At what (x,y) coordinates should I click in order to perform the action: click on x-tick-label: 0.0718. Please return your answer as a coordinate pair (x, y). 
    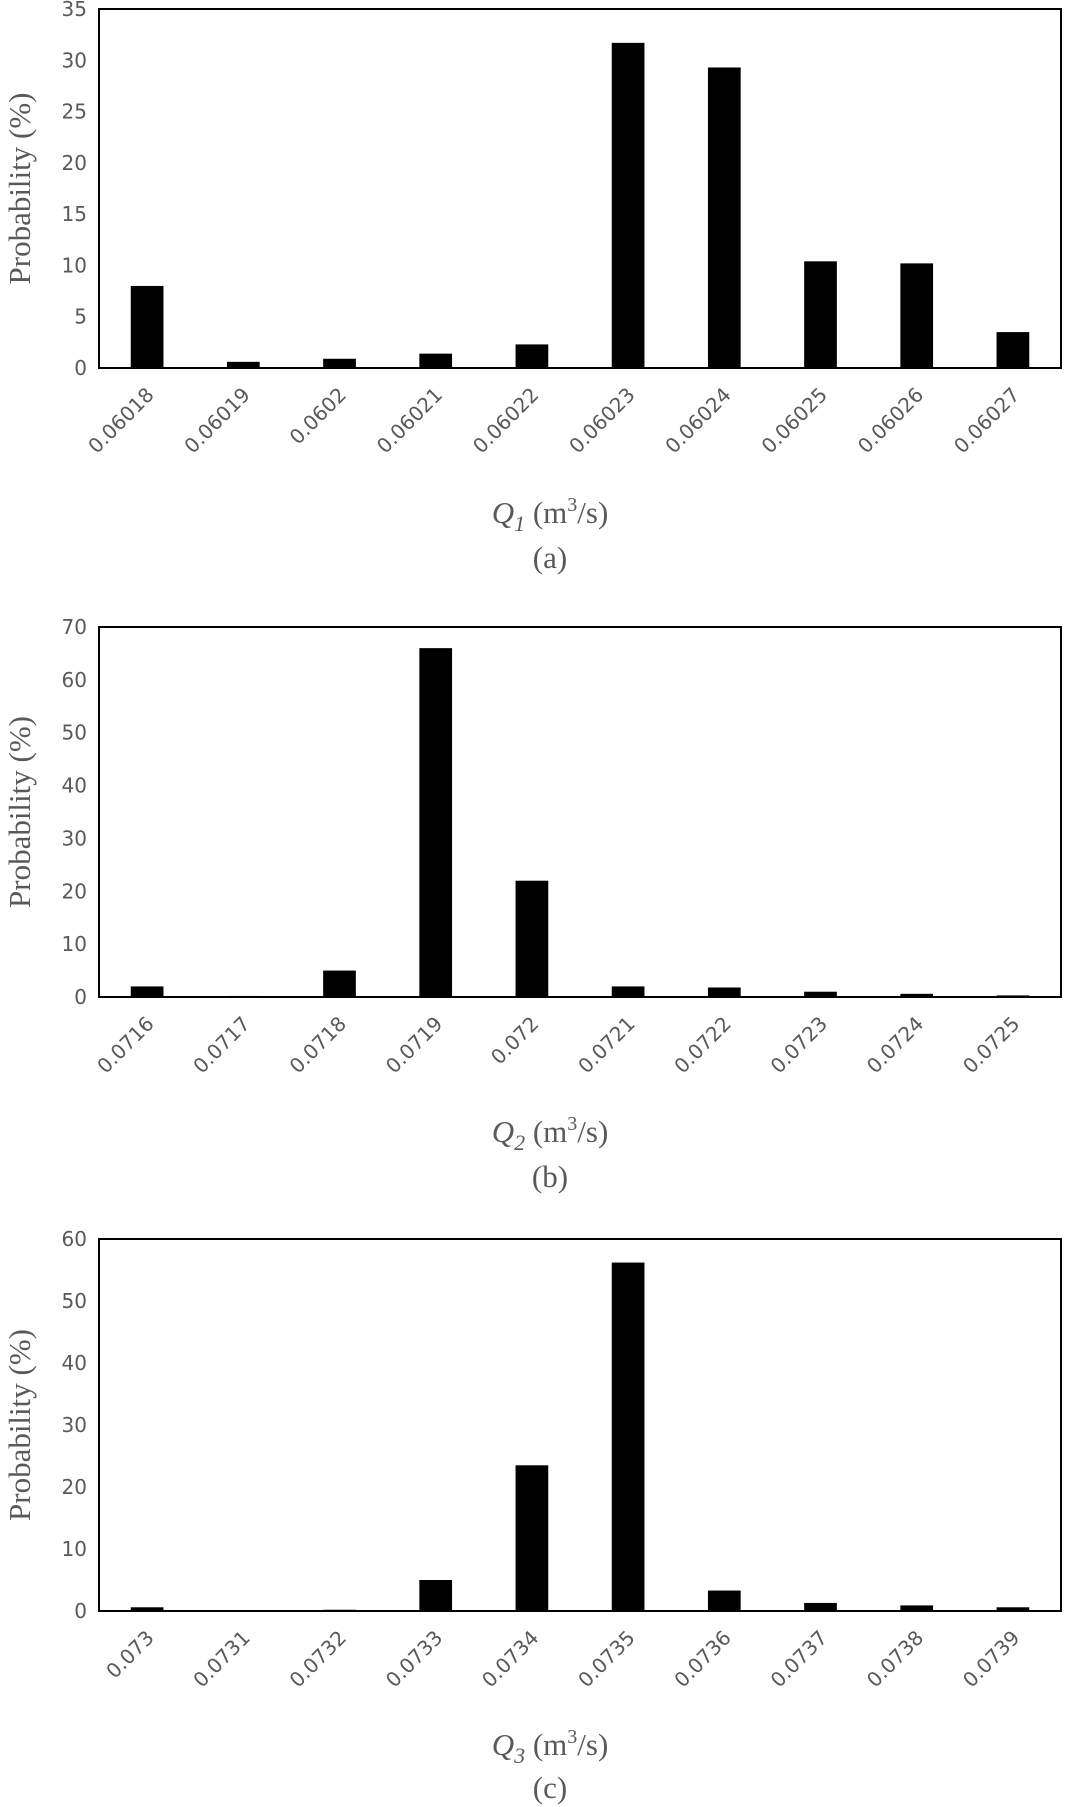
    Looking at the image, I should click on (318, 1045).